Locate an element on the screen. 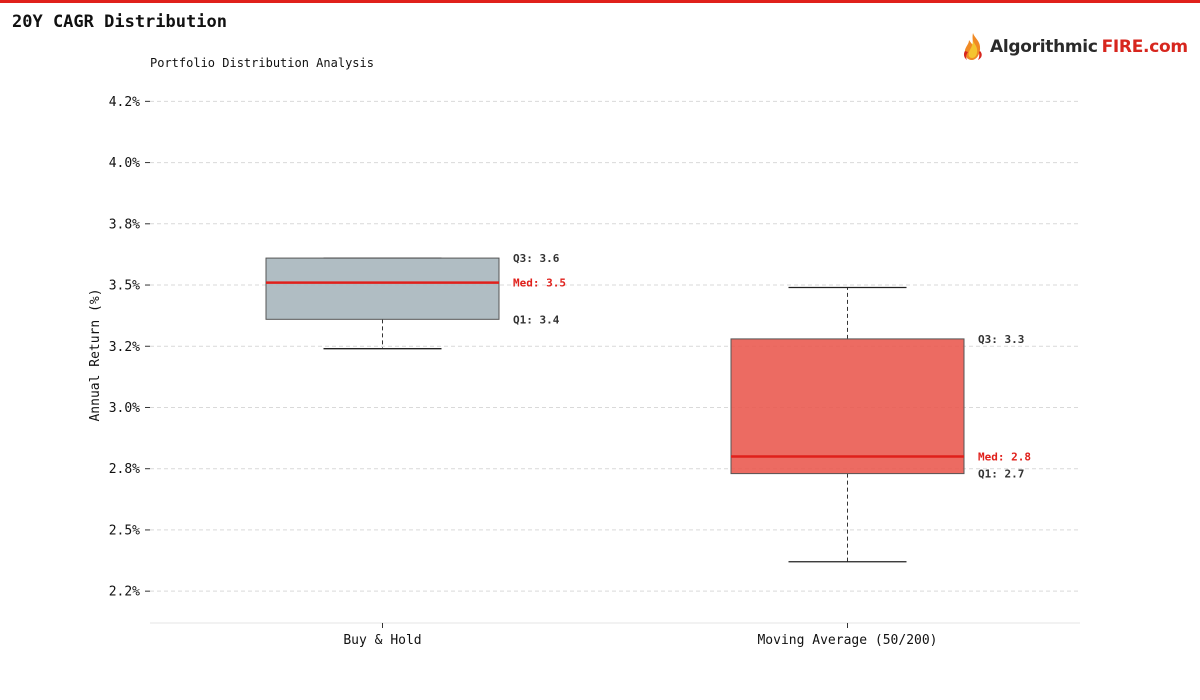  y-tick-label: 3.2% is located at coordinates (124, 347).